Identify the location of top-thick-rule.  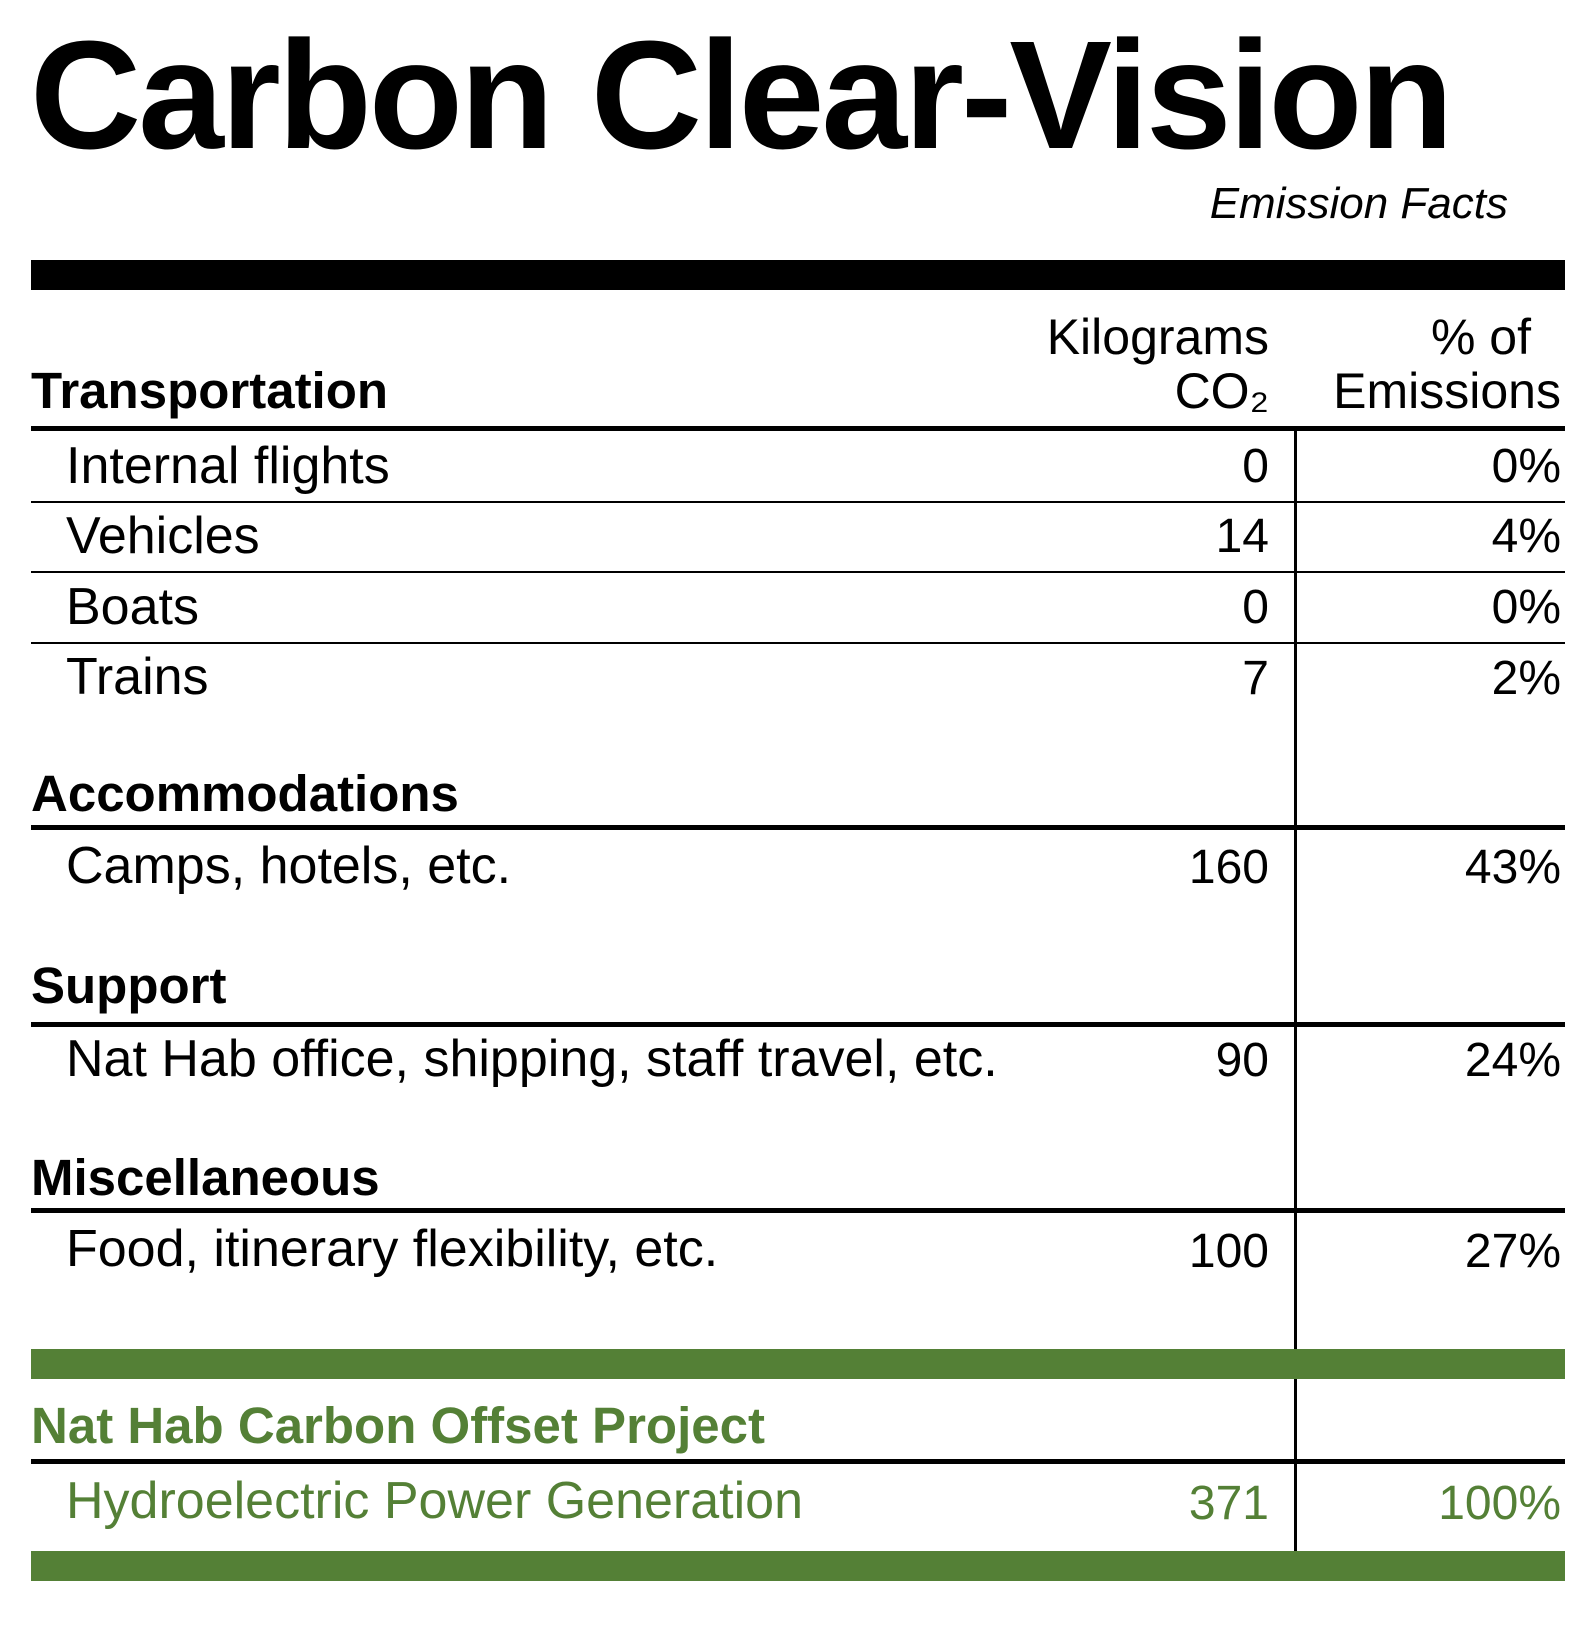
(798, 275).